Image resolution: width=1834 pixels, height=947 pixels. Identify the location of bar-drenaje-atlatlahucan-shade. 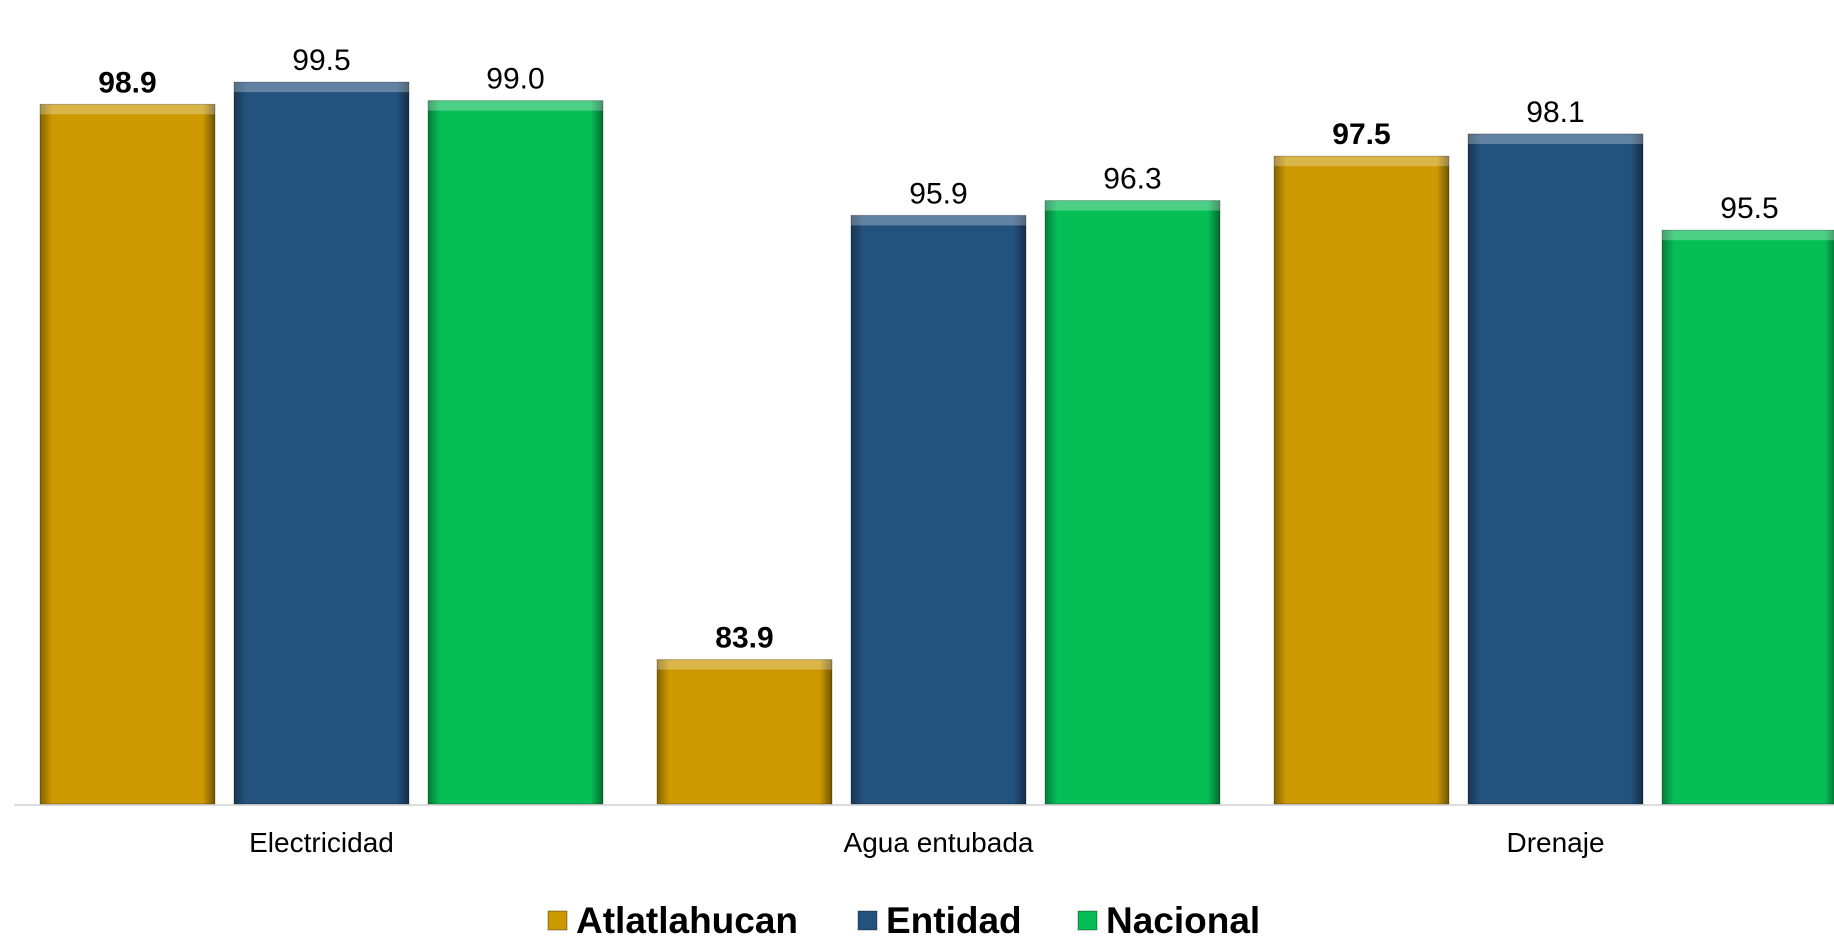
(1361, 480).